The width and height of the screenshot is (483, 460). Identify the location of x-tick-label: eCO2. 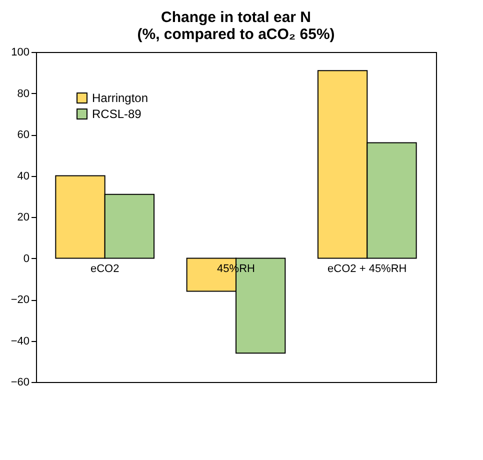
(105, 268).